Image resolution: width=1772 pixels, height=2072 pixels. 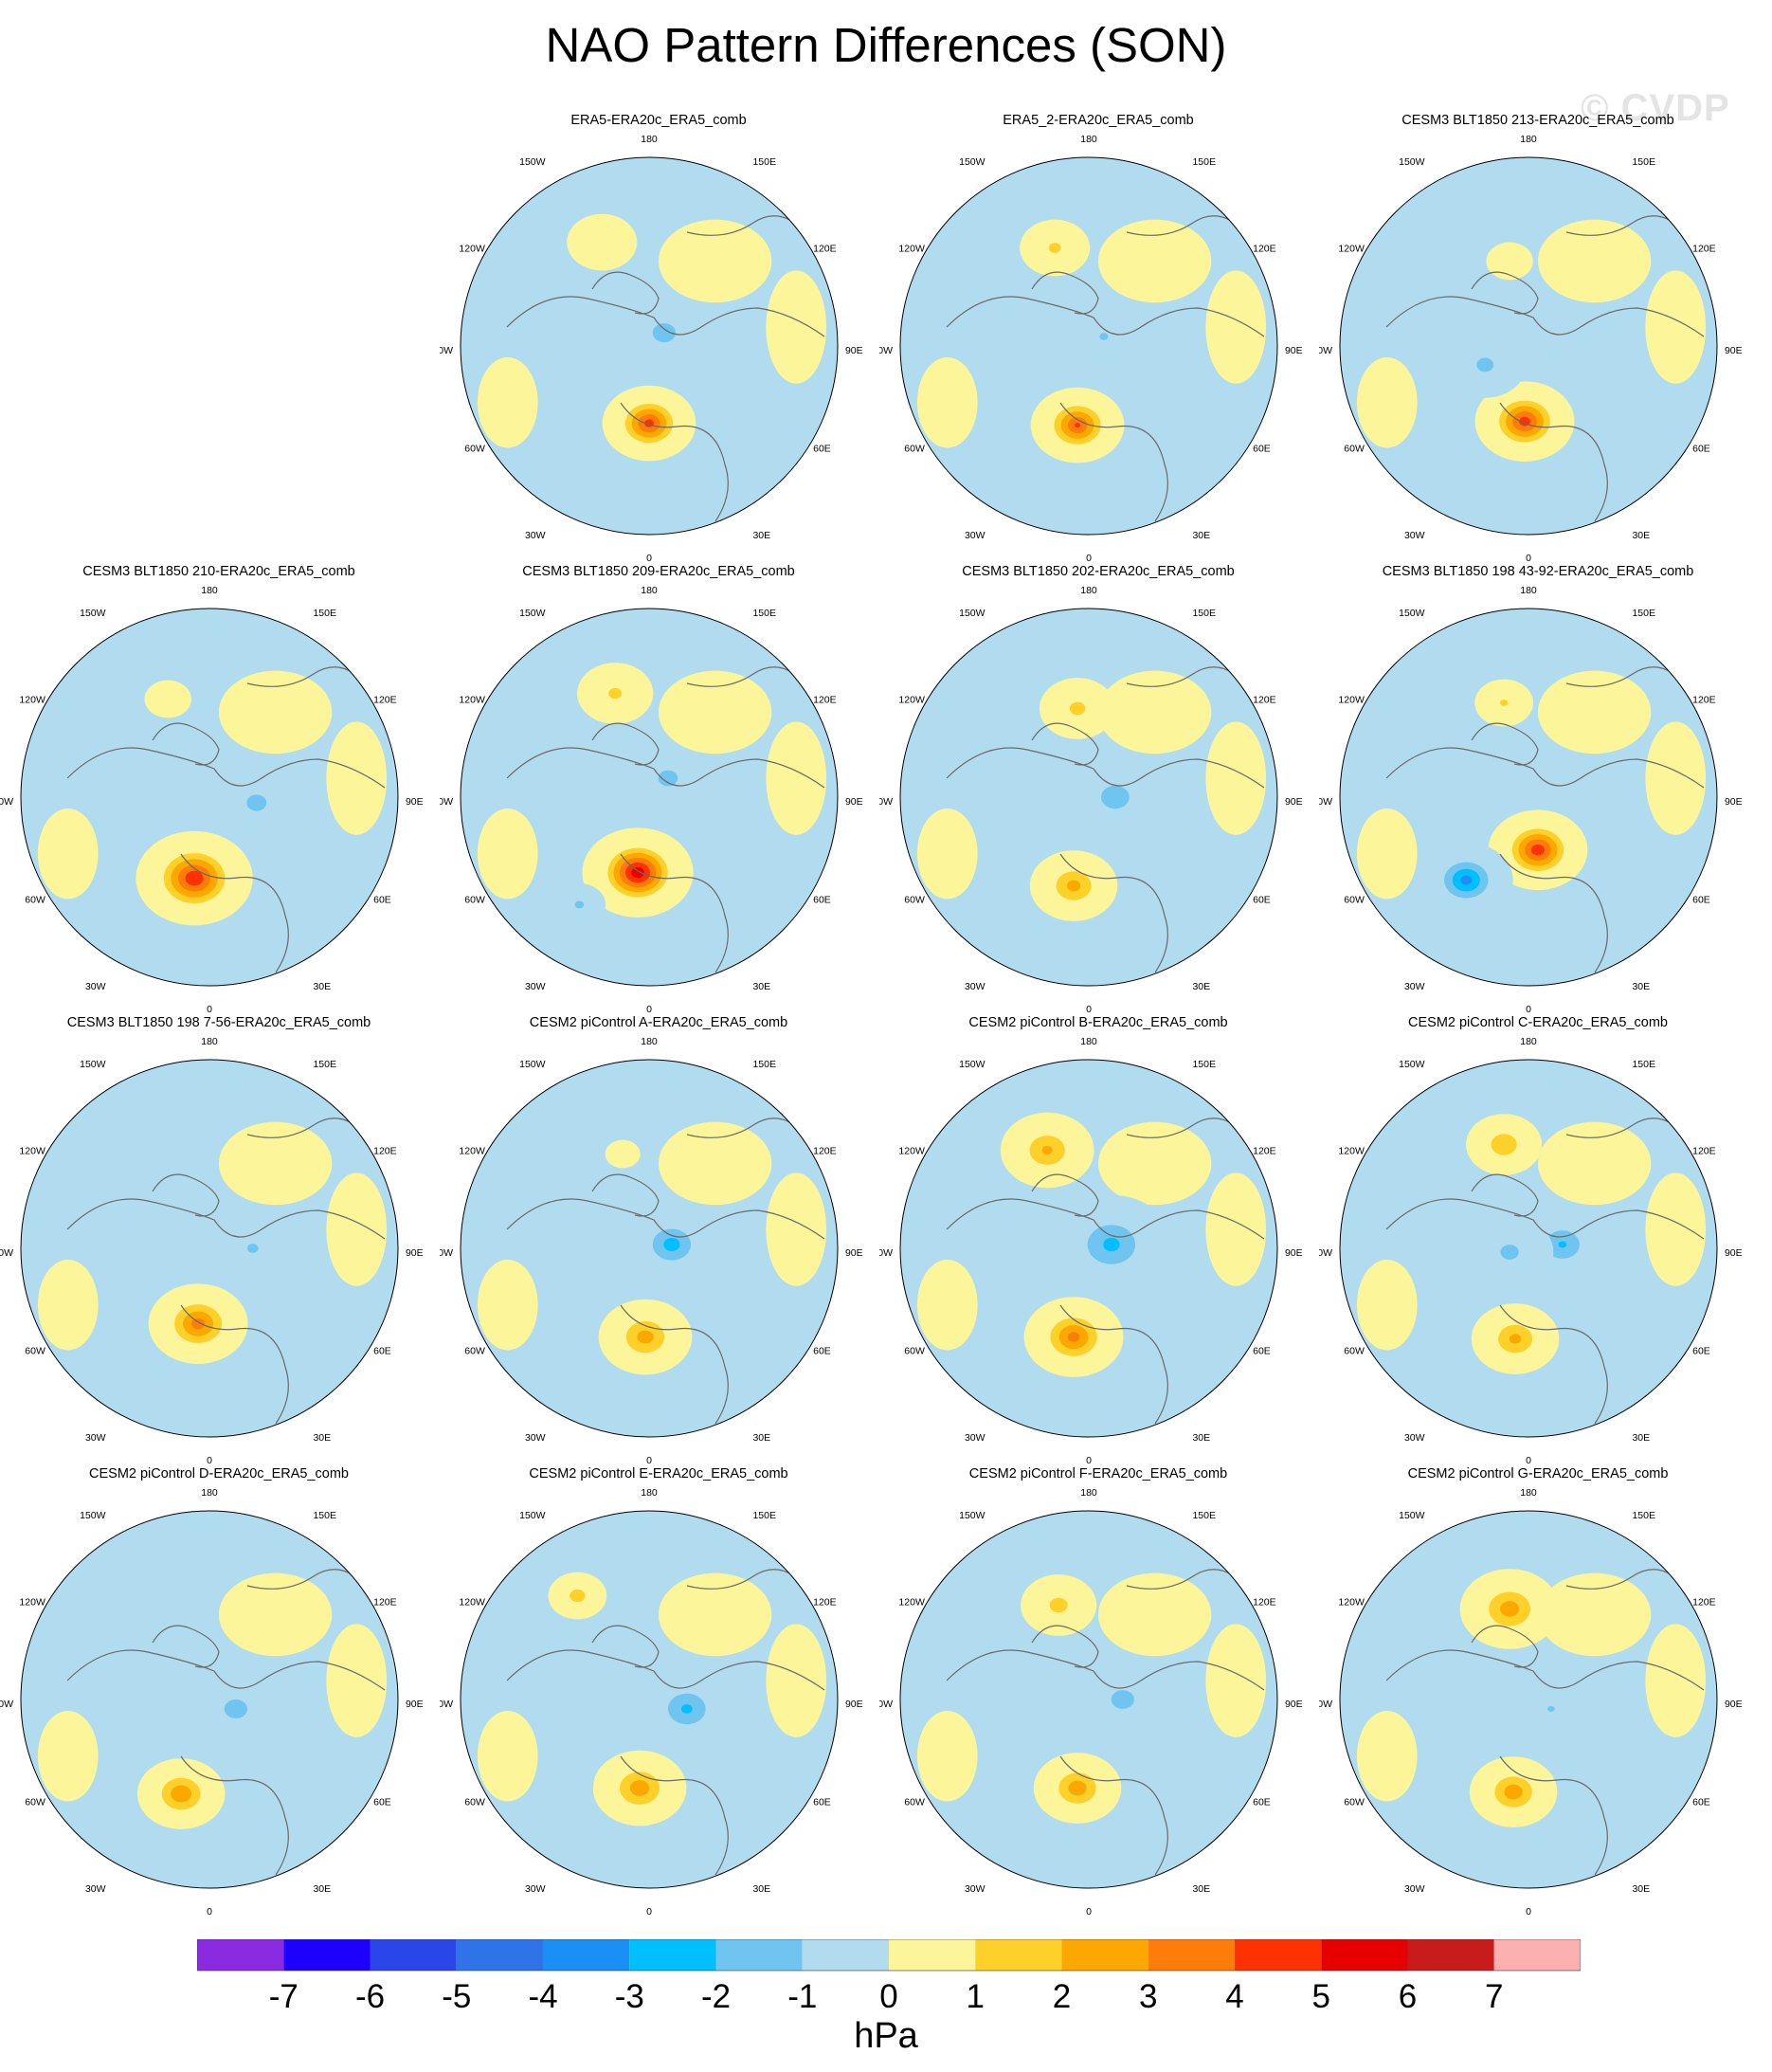 I want to click on panel-title: CESM3 BLT1850 198 7-56-ERA20c_ERA5_comb, so click(x=218, y=1023).